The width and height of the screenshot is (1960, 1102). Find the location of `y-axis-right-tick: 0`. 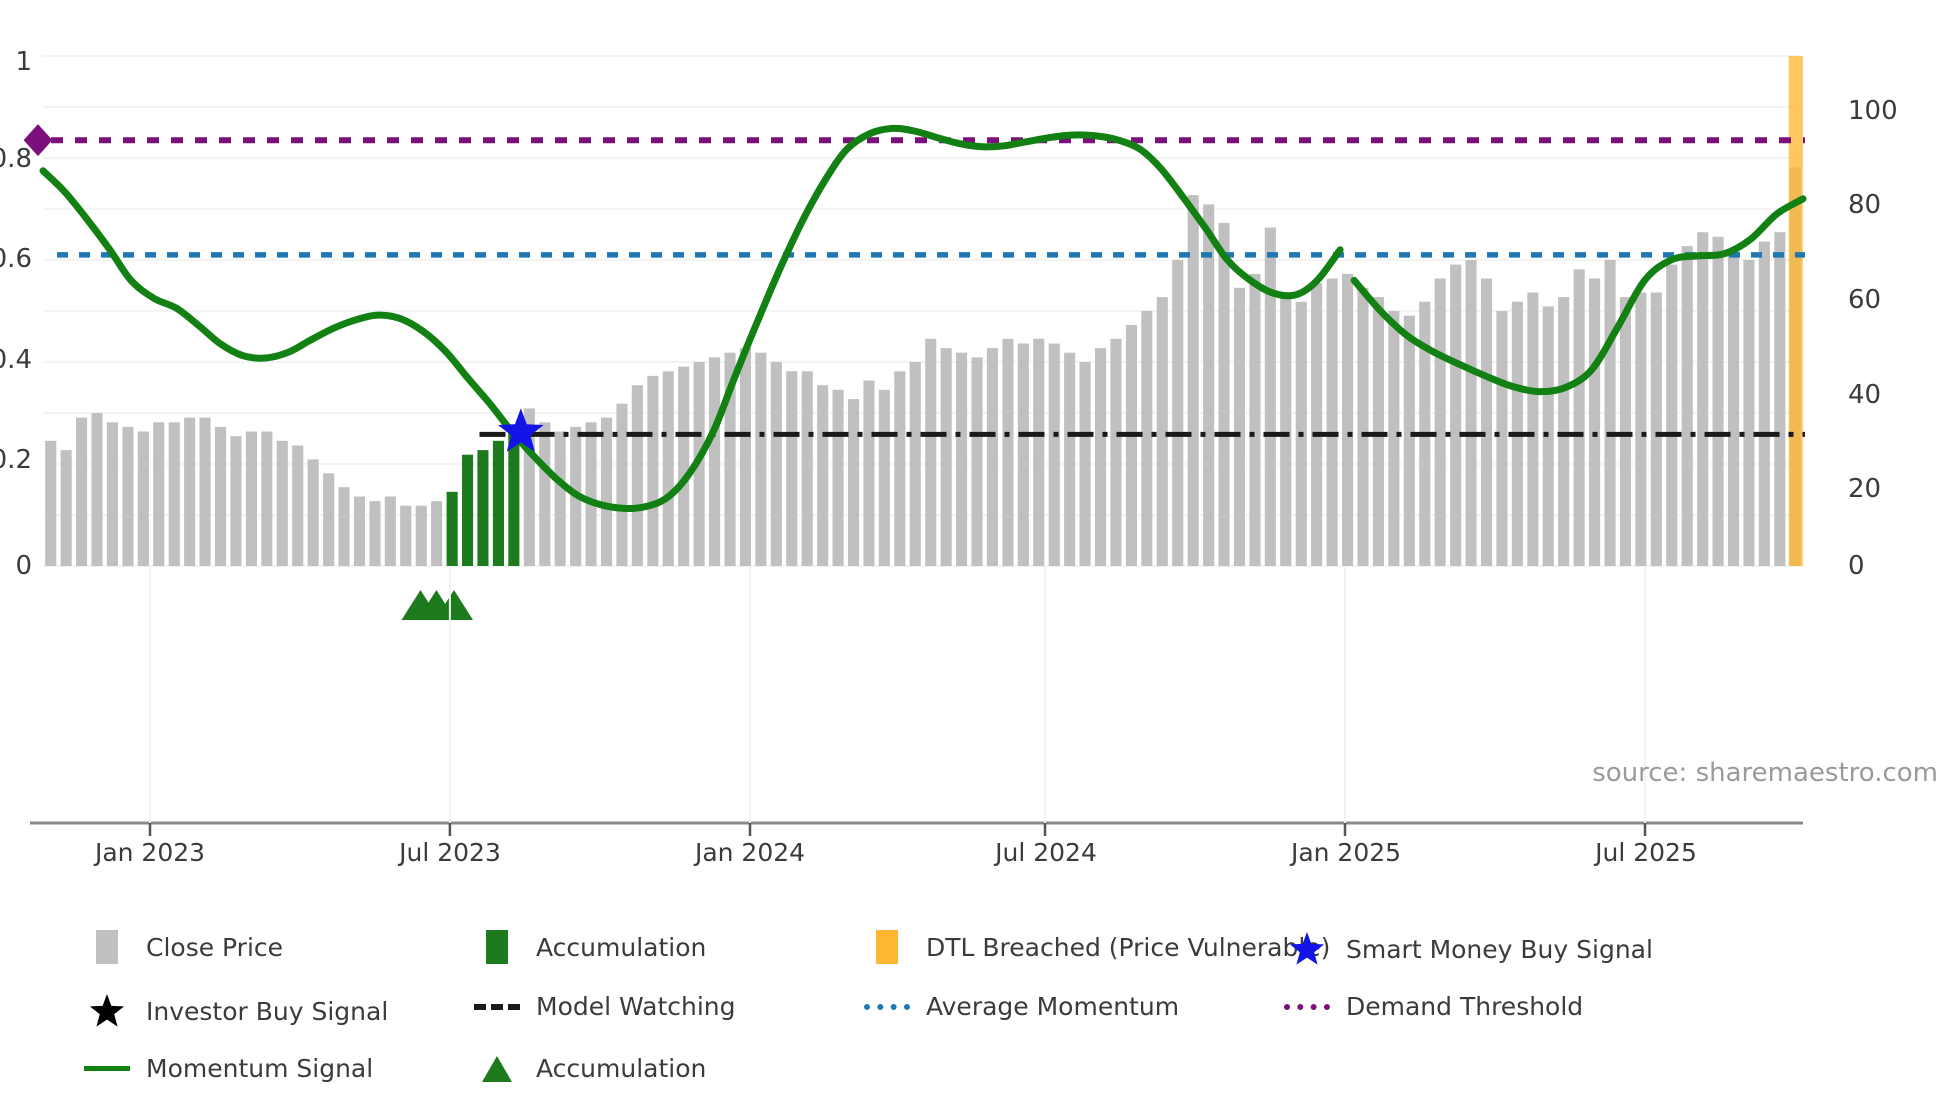

y-axis-right-tick: 0 is located at coordinates (1856, 566).